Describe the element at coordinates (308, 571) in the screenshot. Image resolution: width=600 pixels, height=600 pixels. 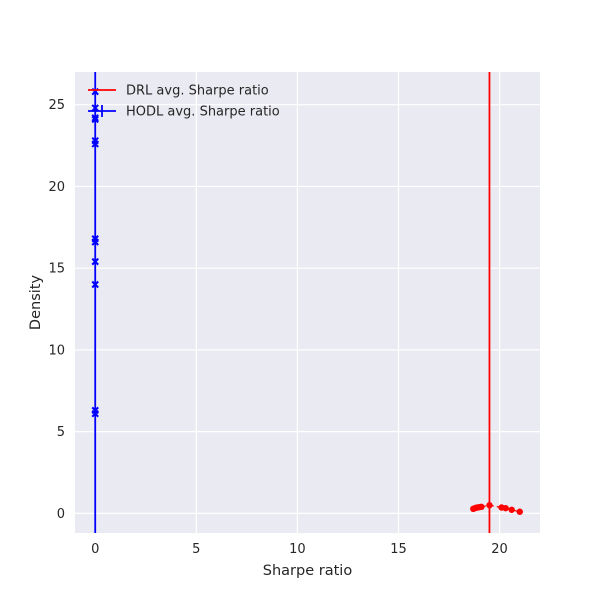
I see `x-axis-label: Sharpe ratio` at that location.